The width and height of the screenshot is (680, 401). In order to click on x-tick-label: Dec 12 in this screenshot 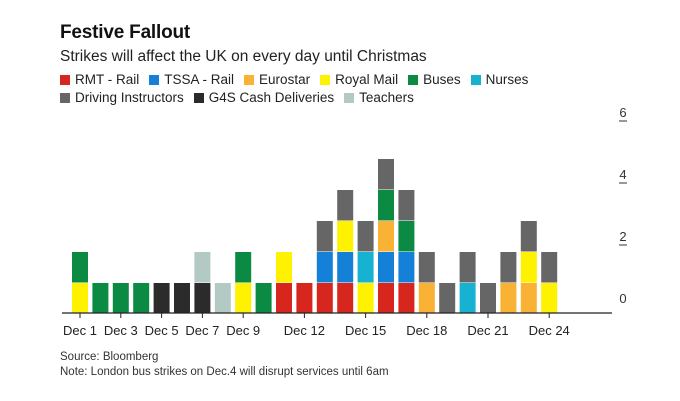, I will do `click(304, 330)`.